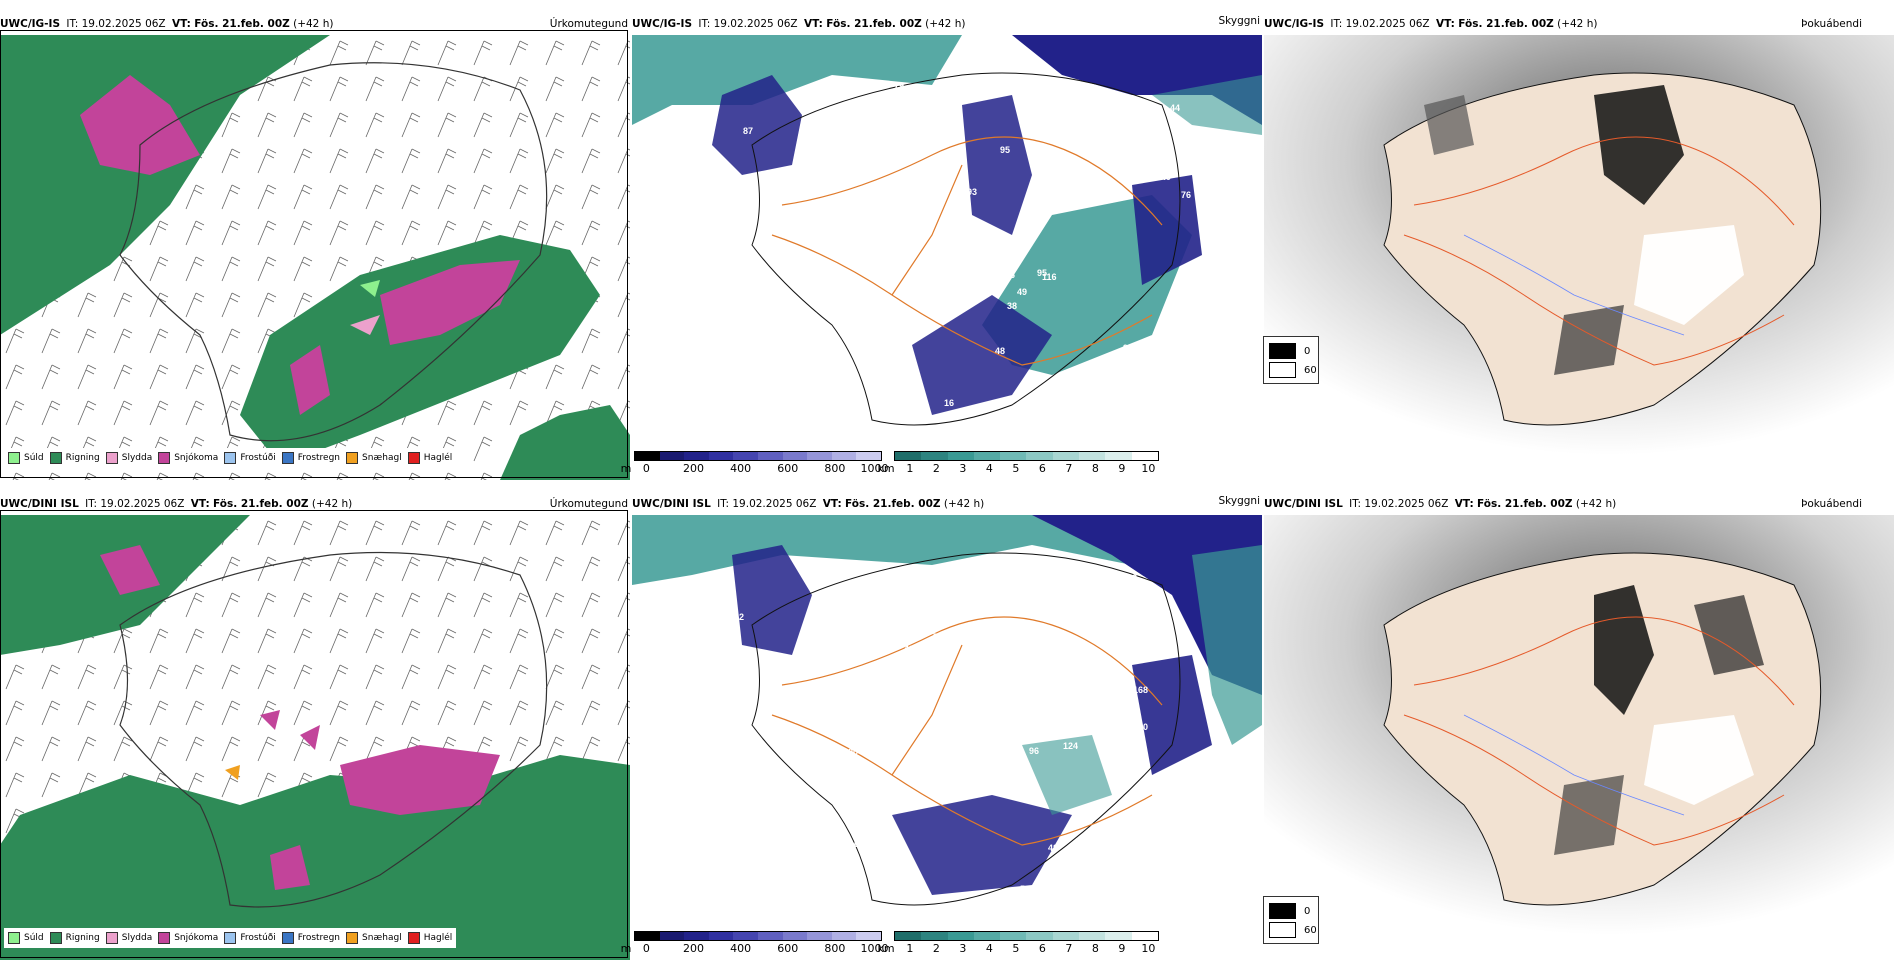 The image size is (1900, 960). Describe the element at coordinates (909, 649) in the screenshot. I see `cloud-base-label: 40` at that location.